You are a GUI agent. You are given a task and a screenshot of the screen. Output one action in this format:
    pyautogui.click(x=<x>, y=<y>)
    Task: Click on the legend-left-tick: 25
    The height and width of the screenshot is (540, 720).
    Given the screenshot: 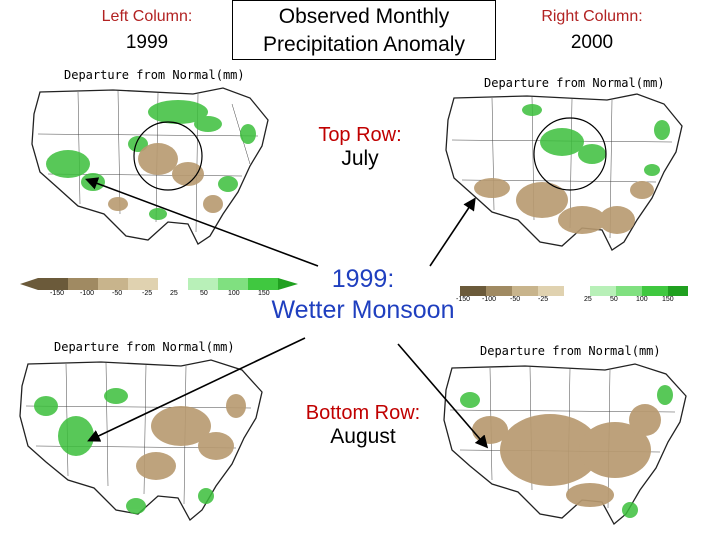 What is the action you would take?
    pyautogui.click(x=174, y=293)
    